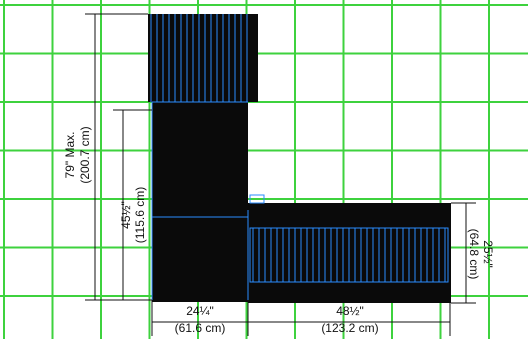 This screenshot has height=339, width=528. What do you see at coordinates (200, 328) in the screenshot?
I see `dim-metric: (61.6 cm)` at bounding box center [200, 328].